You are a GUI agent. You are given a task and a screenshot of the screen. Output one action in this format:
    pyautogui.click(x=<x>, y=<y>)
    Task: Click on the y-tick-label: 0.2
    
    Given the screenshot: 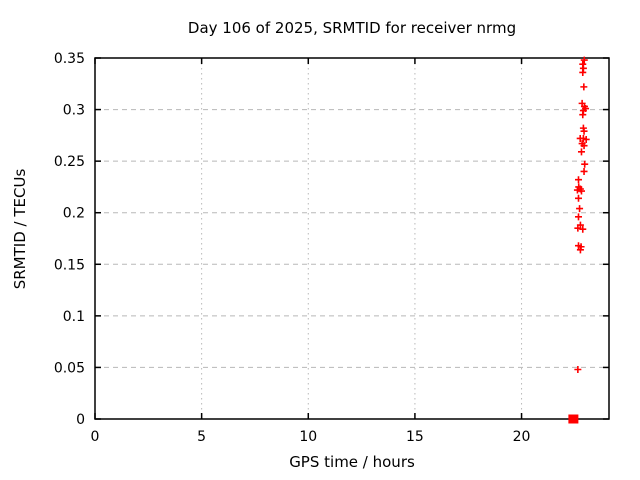 What is the action you would take?
    pyautogui.click(x=74, y=214)
    